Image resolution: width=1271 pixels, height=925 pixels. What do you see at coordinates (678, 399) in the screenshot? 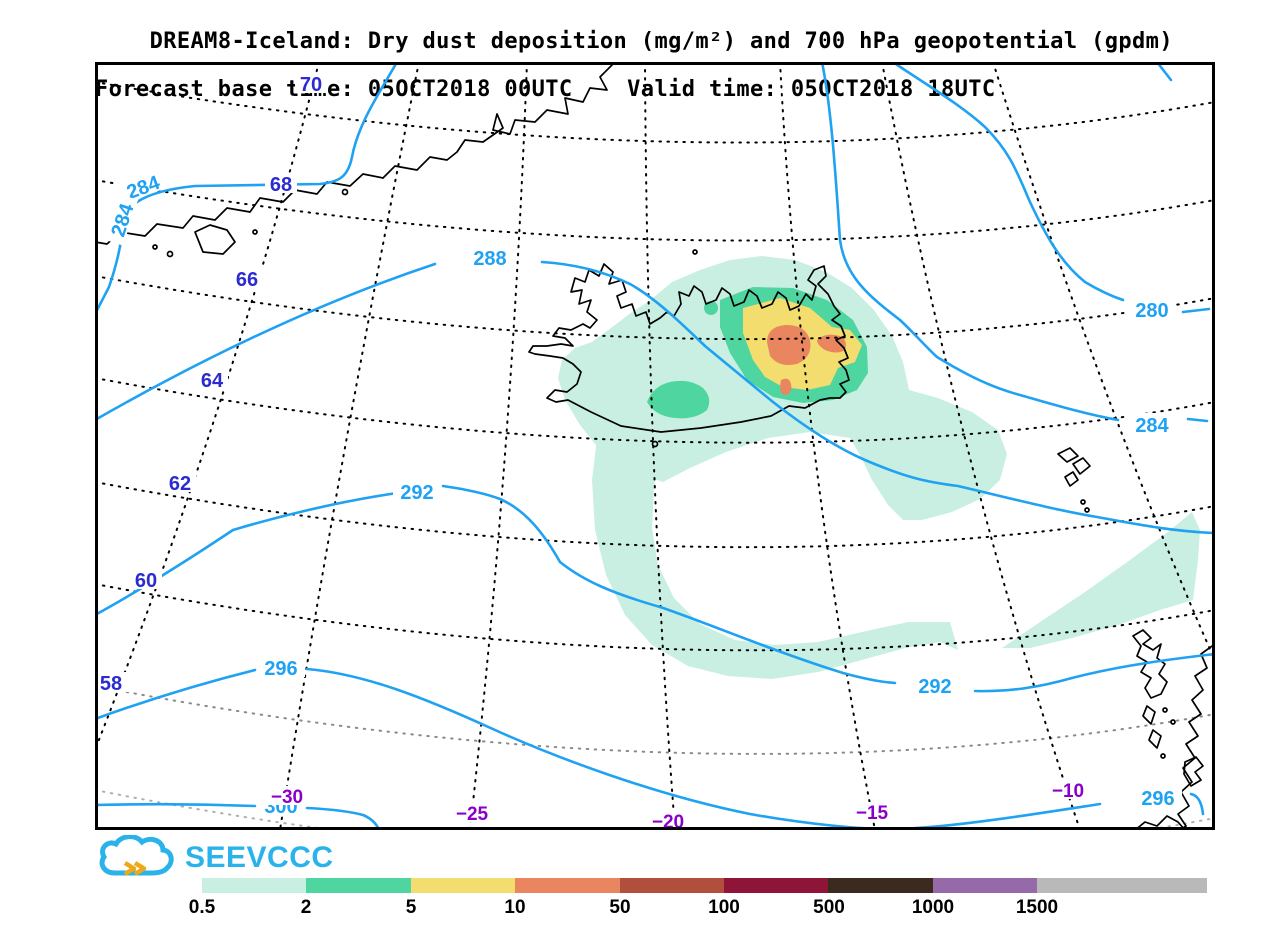
I see `dust-area-green-south` at bounding box center [678, 399].